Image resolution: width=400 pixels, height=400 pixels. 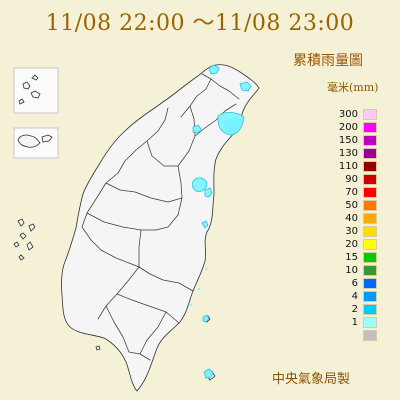 I want to click on legend-row-zero, so click(x=359, y=335).